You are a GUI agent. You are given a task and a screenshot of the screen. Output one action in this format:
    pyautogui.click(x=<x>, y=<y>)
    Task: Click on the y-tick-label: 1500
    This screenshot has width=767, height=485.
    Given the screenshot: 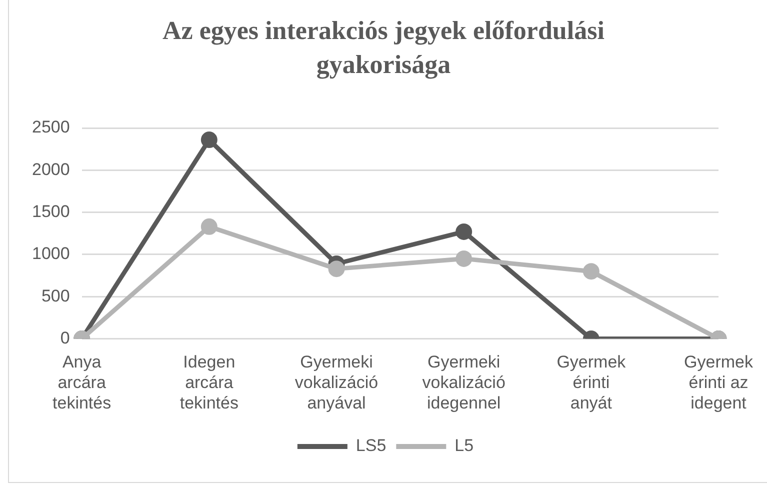 What is the action you would take?
    pyautogui.click(x=51, y=212)
    